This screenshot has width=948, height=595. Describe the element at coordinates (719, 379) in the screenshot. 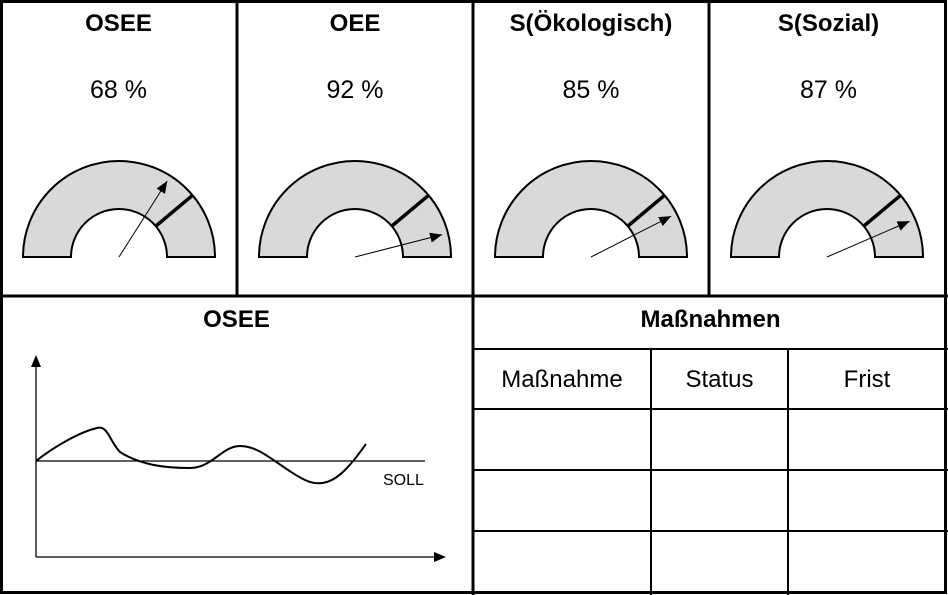

I see `column-header-status: Status` at that location.